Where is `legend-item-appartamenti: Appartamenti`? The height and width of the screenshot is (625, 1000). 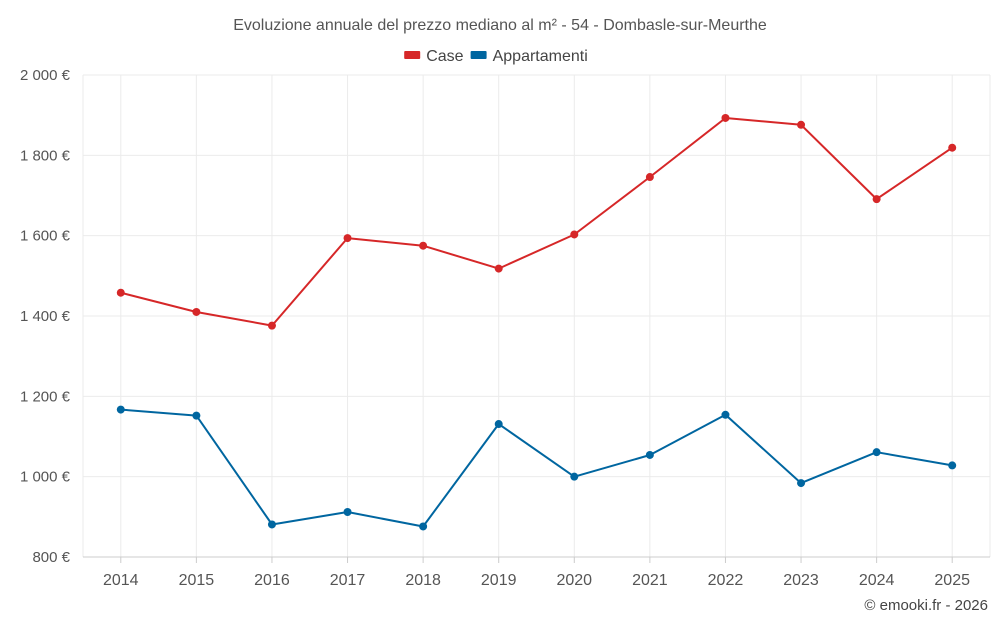
legend-item-appartamenti: Appartamenti is located at coordinates (529, 56).